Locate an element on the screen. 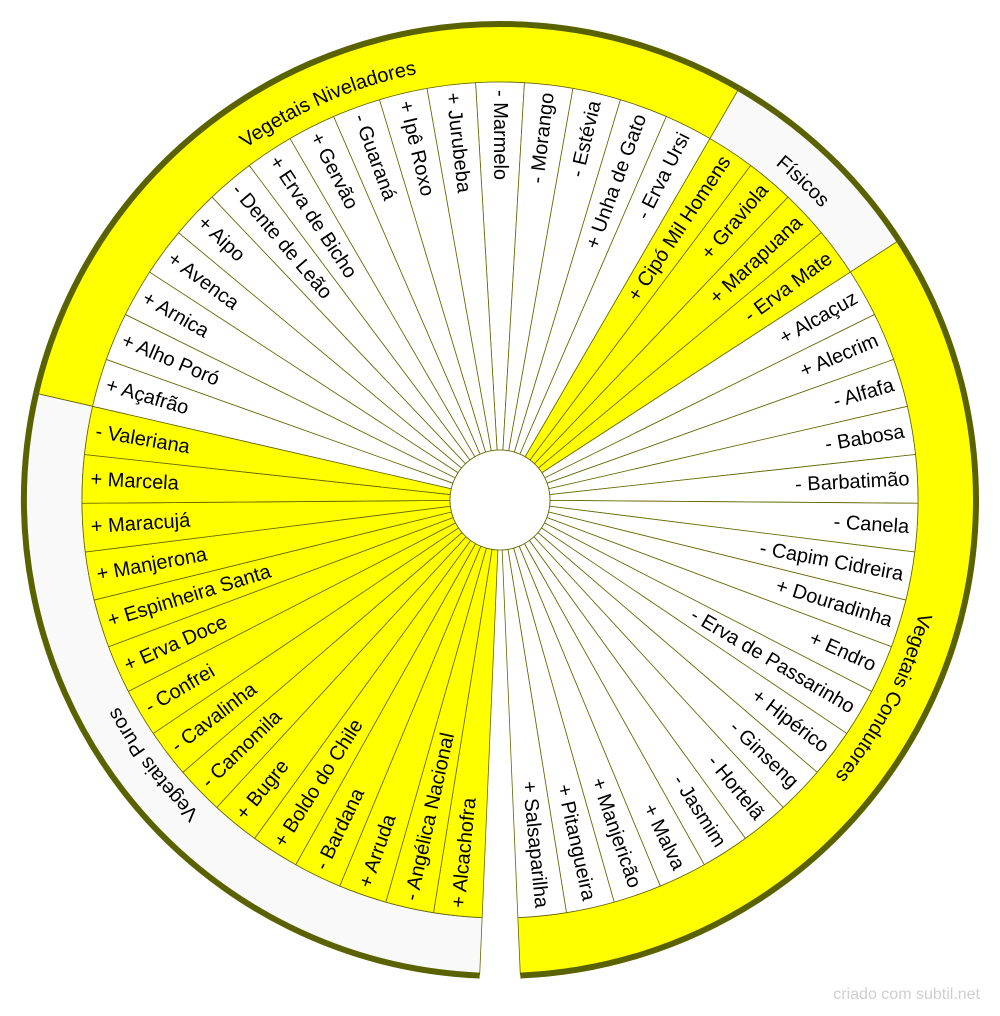  item-label: - Marmelo is located at coordinates (500, 135).